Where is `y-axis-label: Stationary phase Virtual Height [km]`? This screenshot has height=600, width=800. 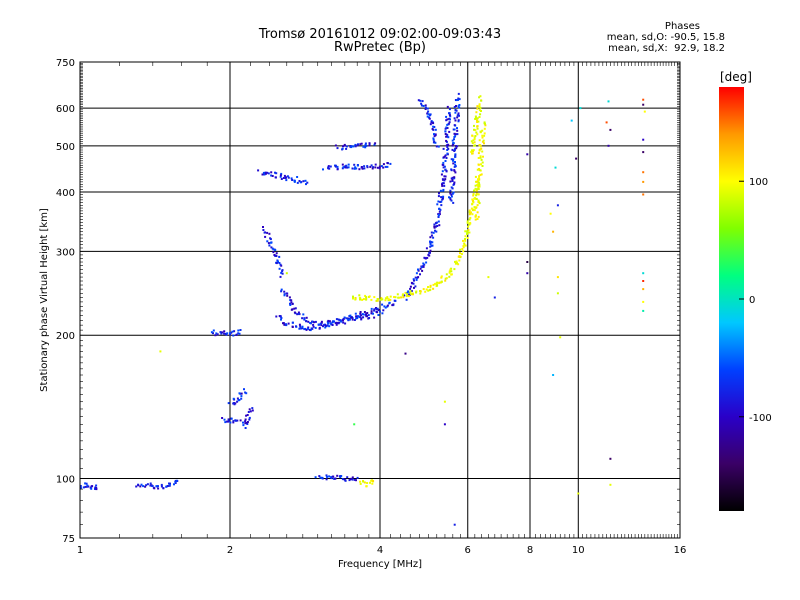
y-axis-label: Stationary phase Virtual Height [km] is located at coordinates (44, 300).